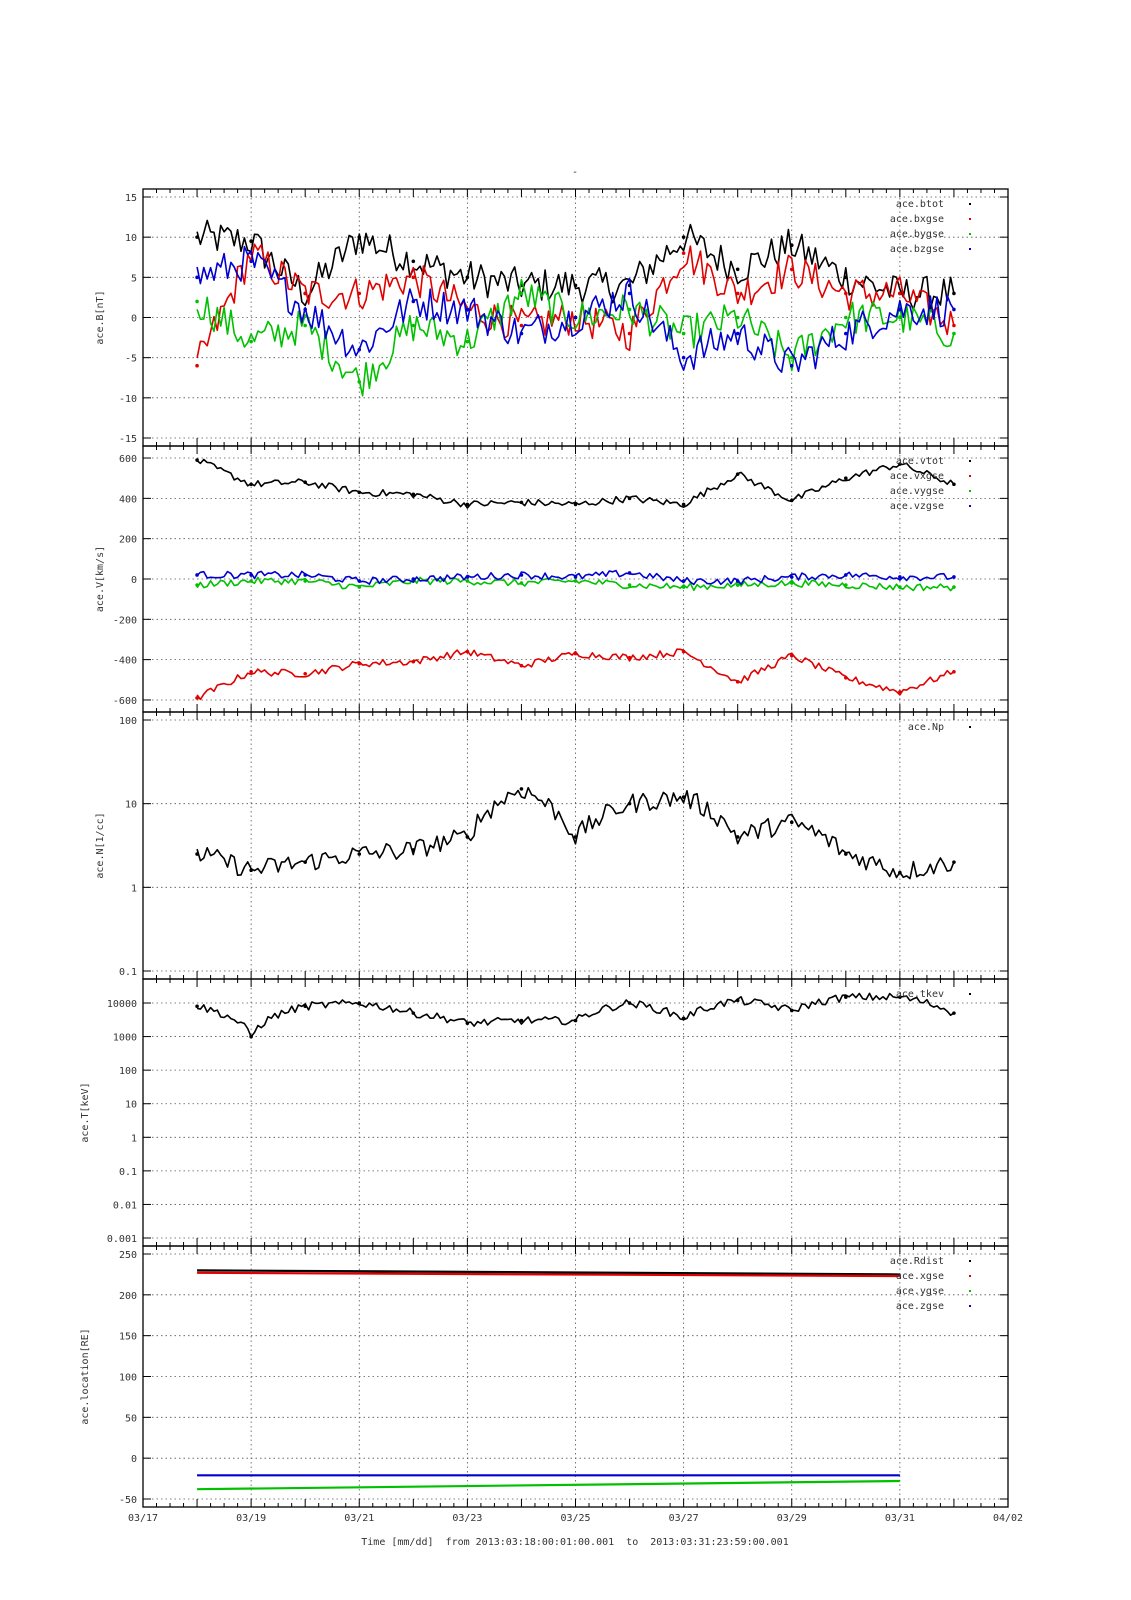 The width and height of the screenshot is (1131, 1600). What do you see at coordinates (575, 1015) in the screenshot?
I see `series-ace-tkev` at bounding box center [575, 1015].